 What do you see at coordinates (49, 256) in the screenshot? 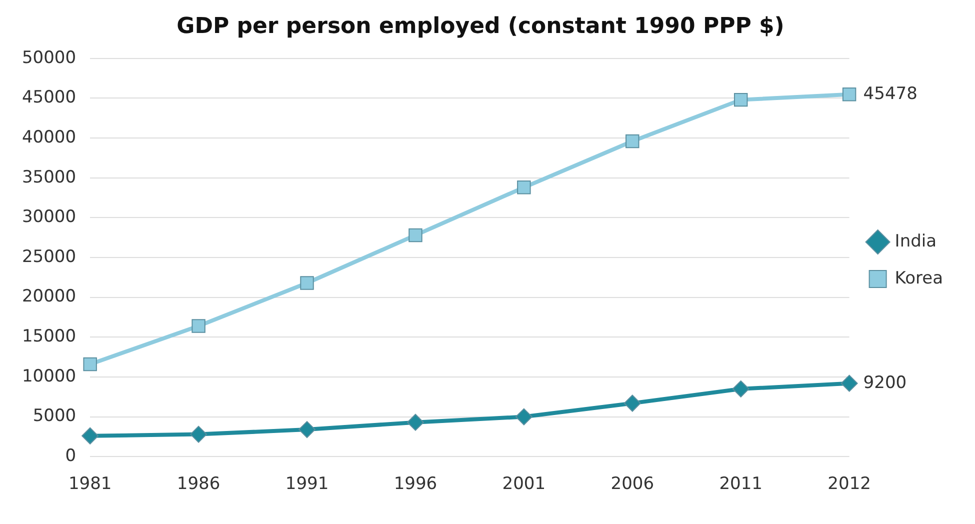
I see `y-tick-label: 25000` at bounding box center [49, 256].